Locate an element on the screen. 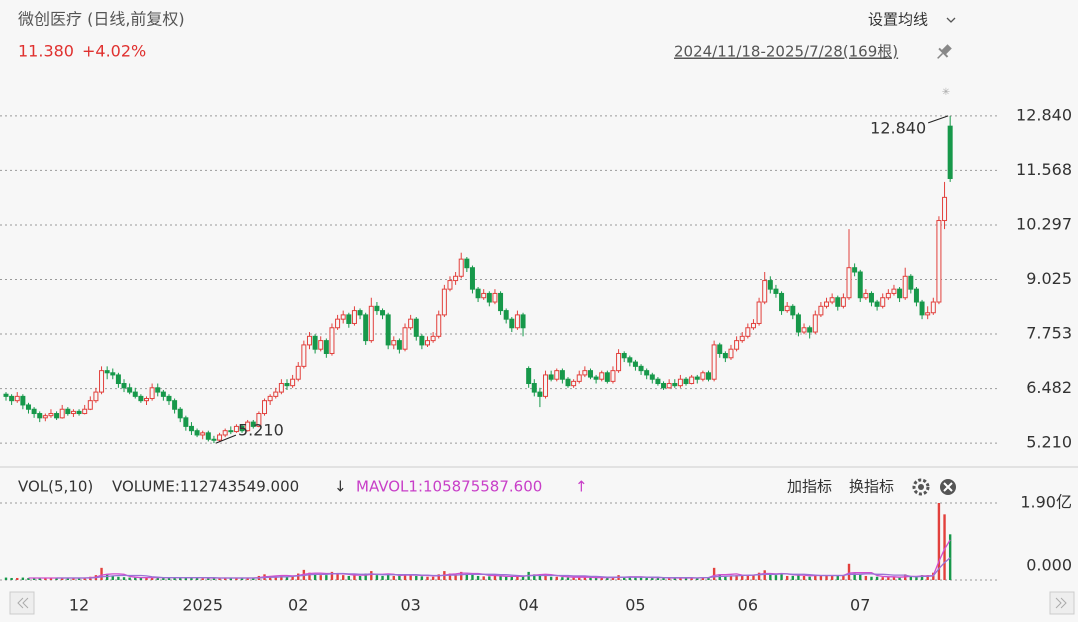 The image size is (1078, 622). add-indicator: 加指标 is located at coordinates (809, 487).